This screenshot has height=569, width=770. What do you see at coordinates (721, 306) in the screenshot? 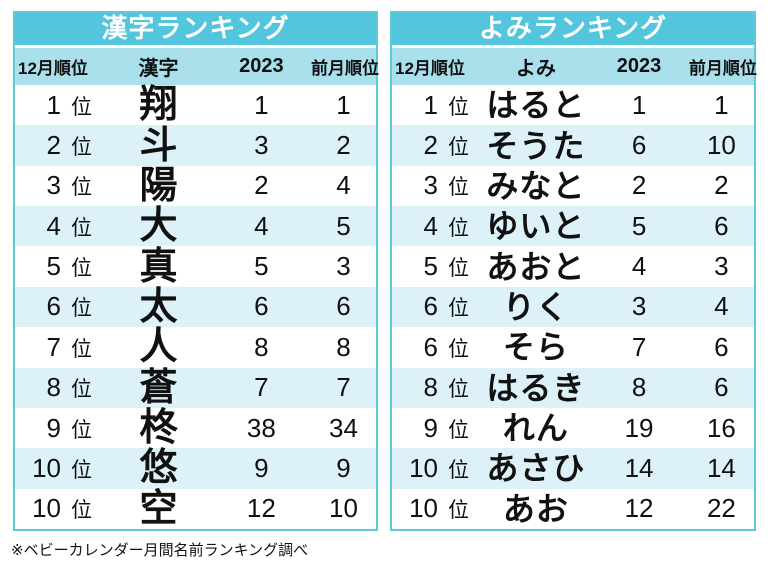
I see `prev-rank-cell: 4` at bounding box center [721, 306].